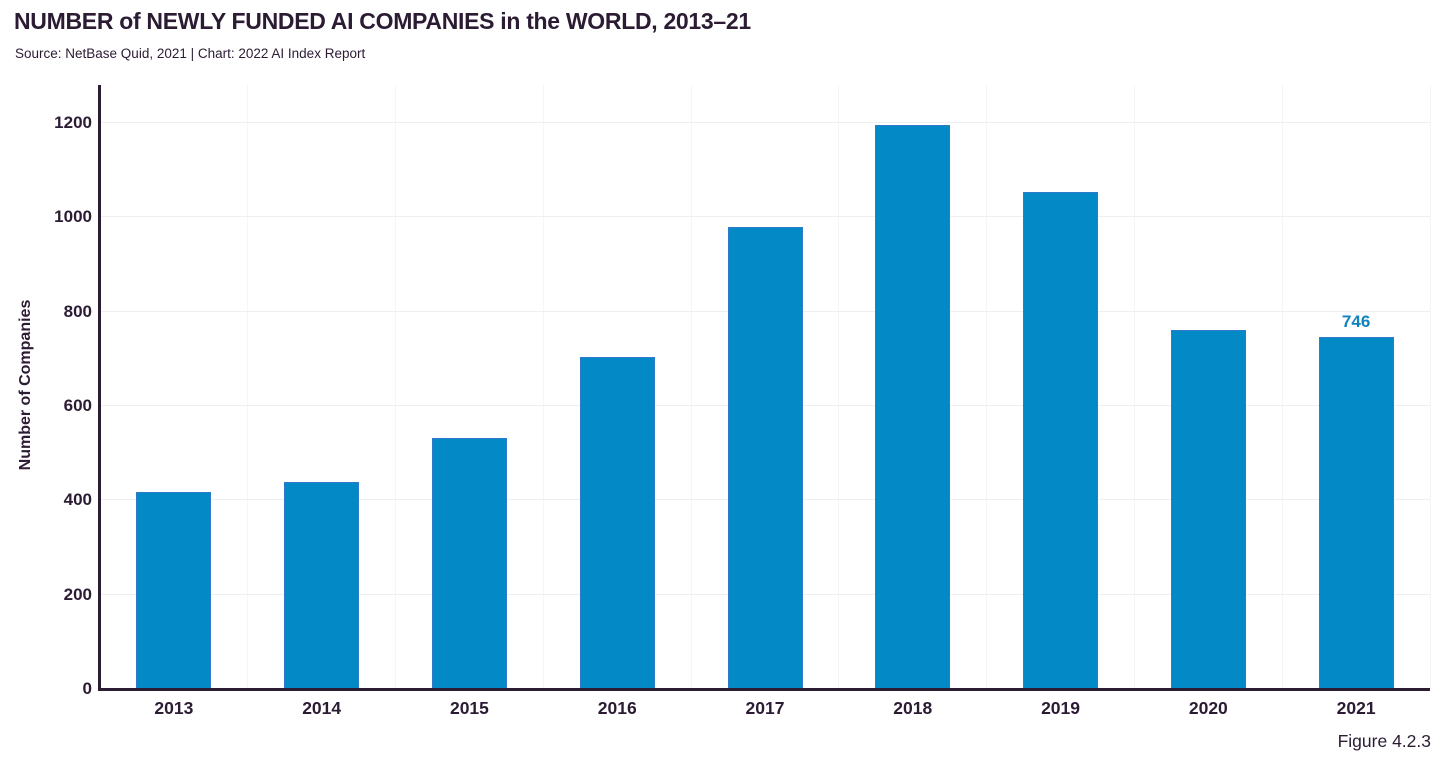 The width and height of the screenshot is (1456, 769). What do you see at coordinates (73, 217) in the screenshot?
I see `y-tick-label: 1000` at bounding box center [73, 217].